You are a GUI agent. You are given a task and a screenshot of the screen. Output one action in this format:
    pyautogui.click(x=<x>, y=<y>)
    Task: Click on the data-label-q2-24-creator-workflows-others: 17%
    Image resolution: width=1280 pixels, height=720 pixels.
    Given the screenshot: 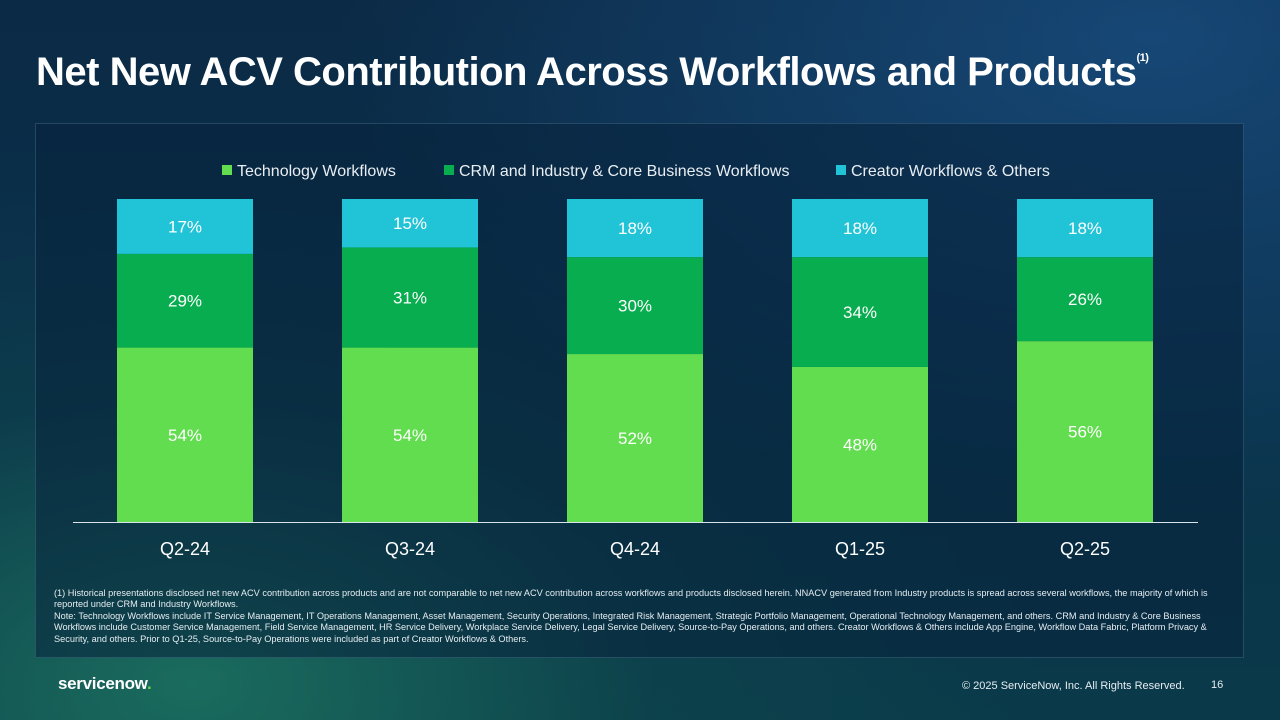 What is the action you would take?
    pyautogui.click(x=185, y=226)
    